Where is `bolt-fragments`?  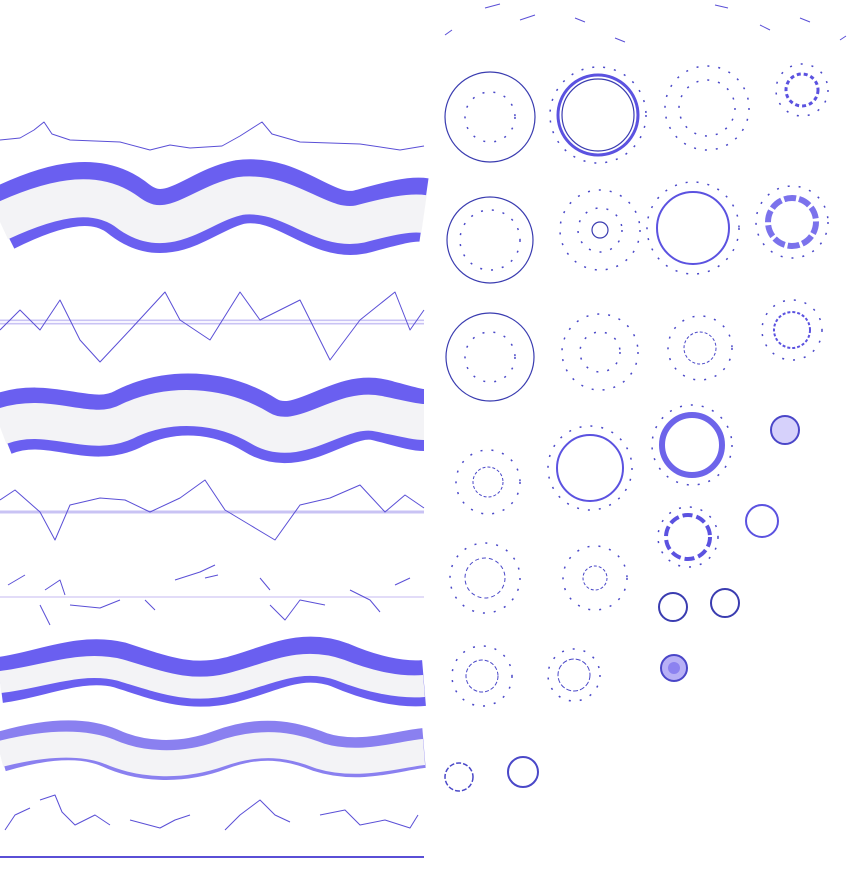 bolt-fragments is located at coordinates (212, 595).